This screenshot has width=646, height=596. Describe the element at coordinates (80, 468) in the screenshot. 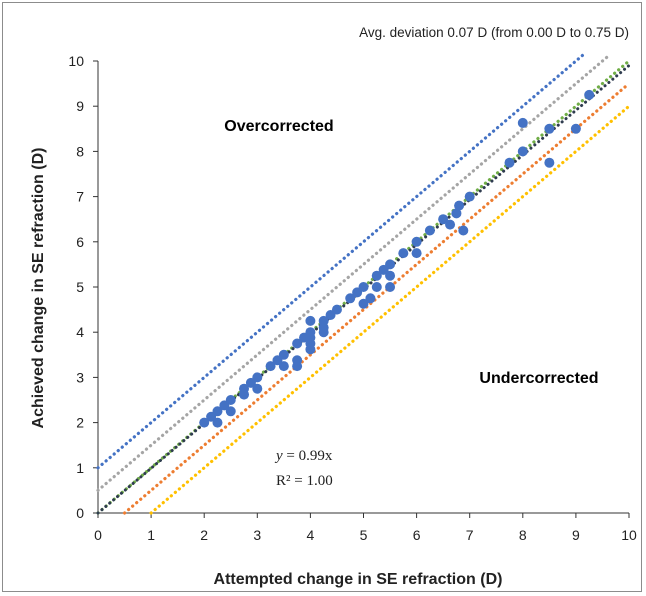

I see `y-tick-label: 1` at that location.